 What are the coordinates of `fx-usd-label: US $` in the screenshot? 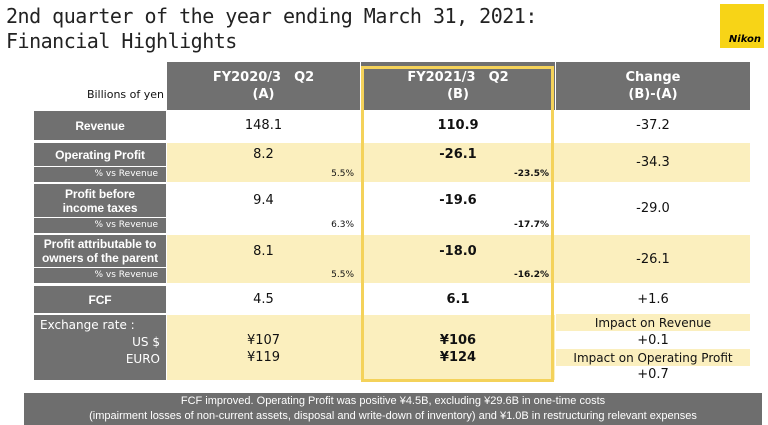 It's located at (146, 342).